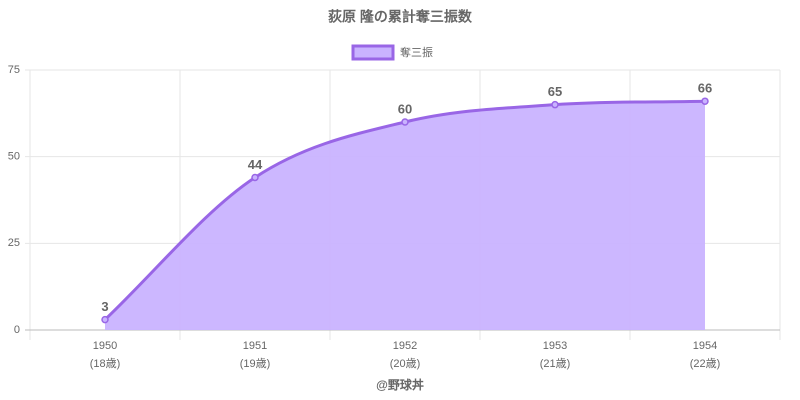  What do you see at coordinates (555, 91) in the screenshot?
I see `data-label: 65` at bounding box center [555, 91].